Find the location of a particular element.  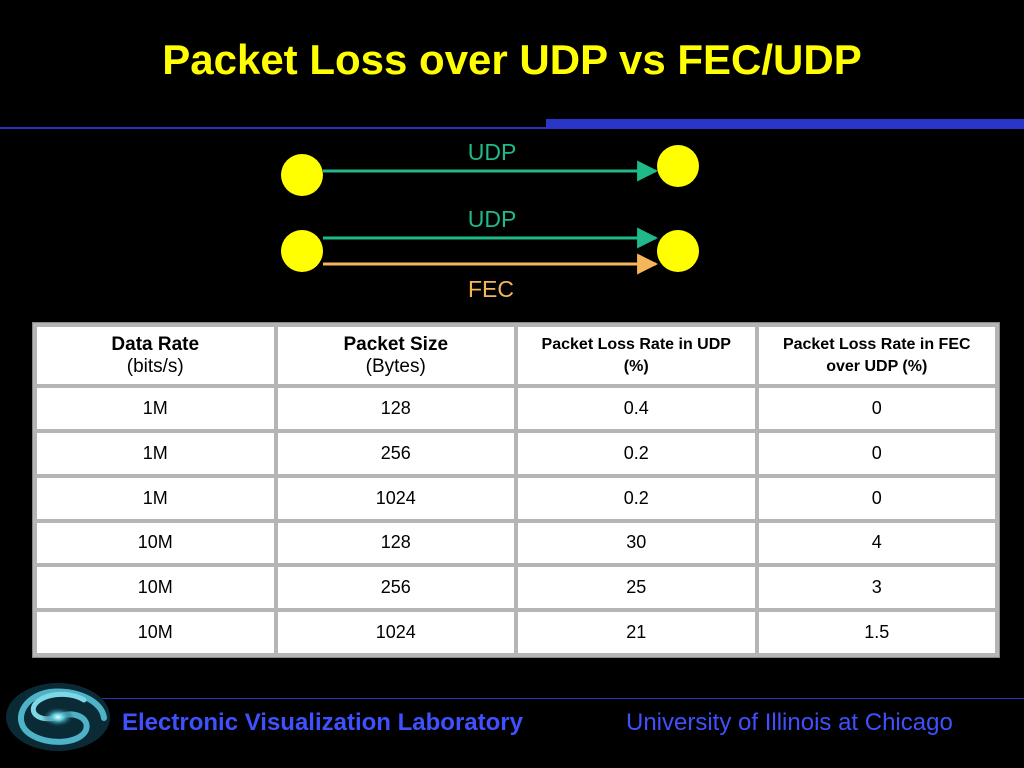

network-diagram: UDP UDP FEC is located at coordinates (490, 220).